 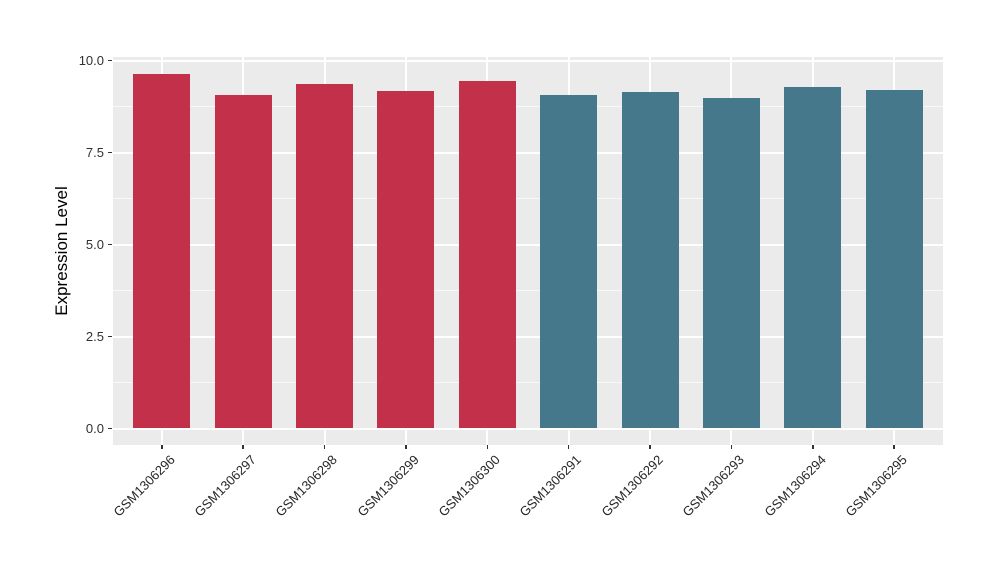 I want to click on bar-GSM1306297, so click(x=243, y=262).